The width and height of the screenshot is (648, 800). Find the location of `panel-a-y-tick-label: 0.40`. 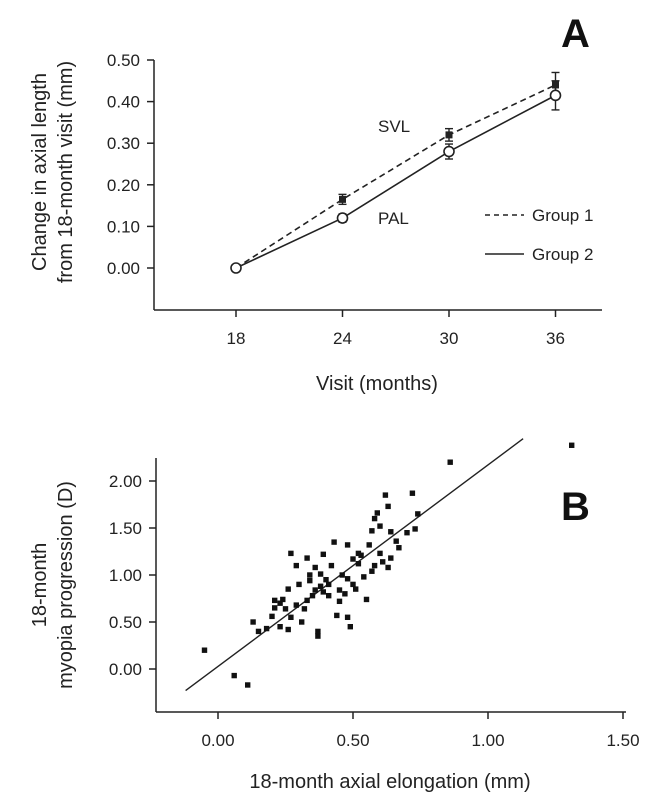

panel-a-y-tick-label: 0.40 is located at coordinates (123, 102).